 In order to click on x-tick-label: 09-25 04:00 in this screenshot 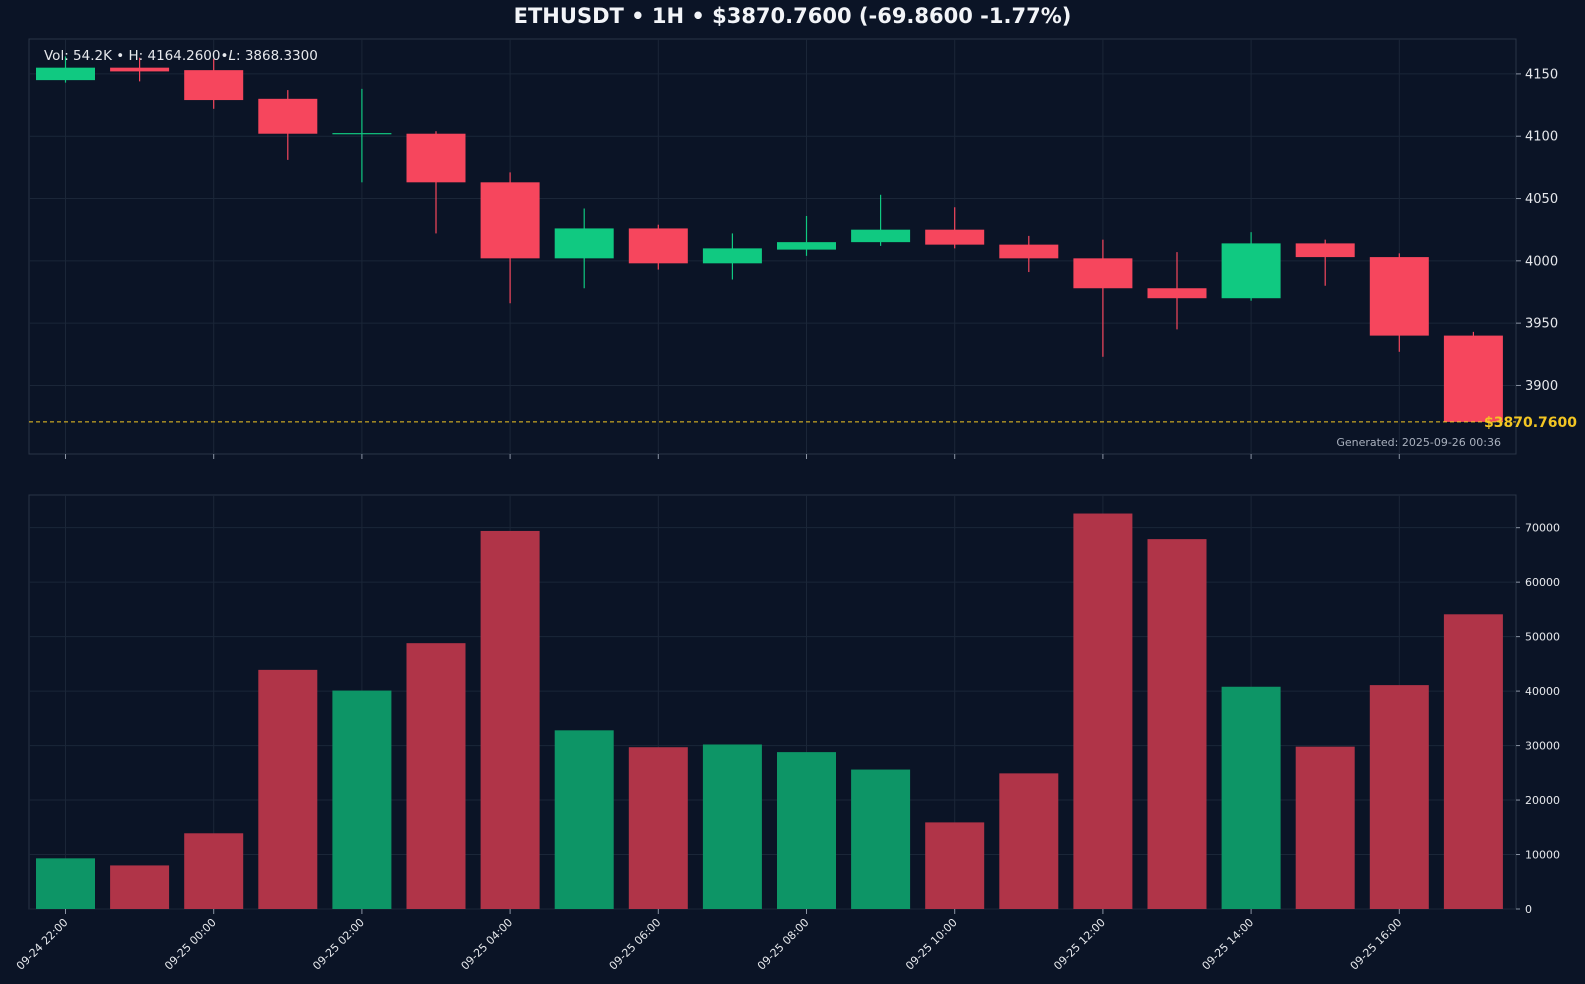, I will do `click(487, 944)`.